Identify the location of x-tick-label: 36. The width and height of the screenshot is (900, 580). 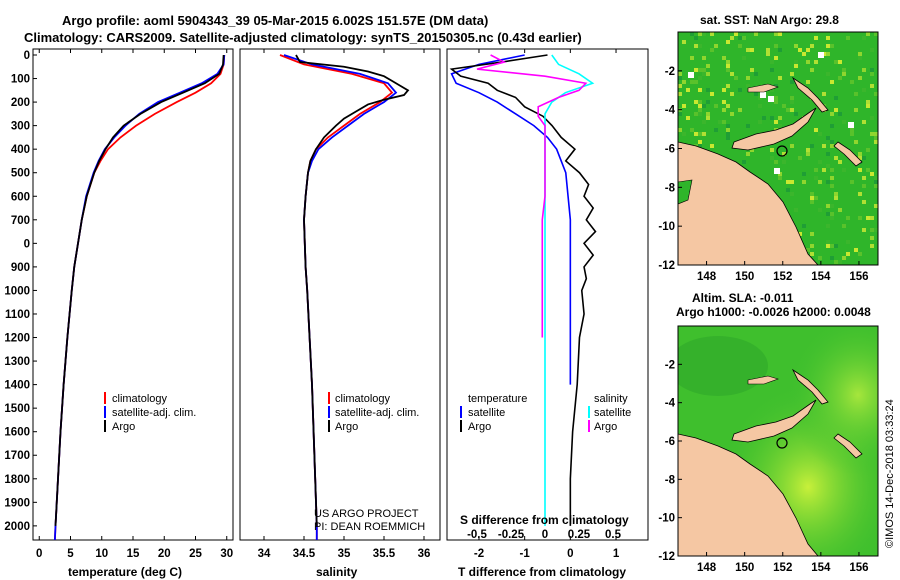
(424, 554).